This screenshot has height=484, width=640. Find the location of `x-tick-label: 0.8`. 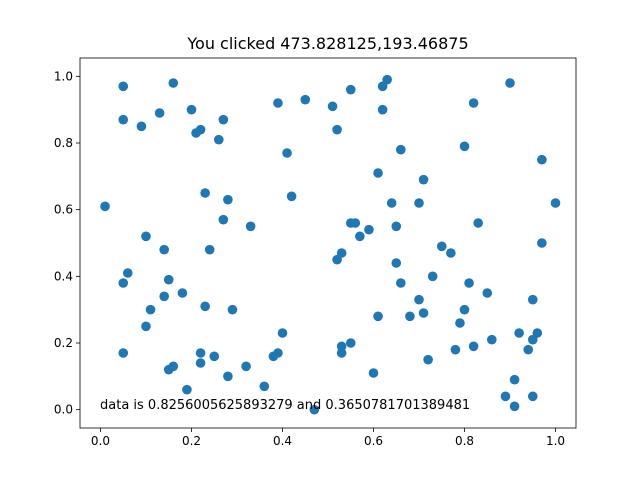

x-tick-label: 0.8 is located at coordinates (464, 441).